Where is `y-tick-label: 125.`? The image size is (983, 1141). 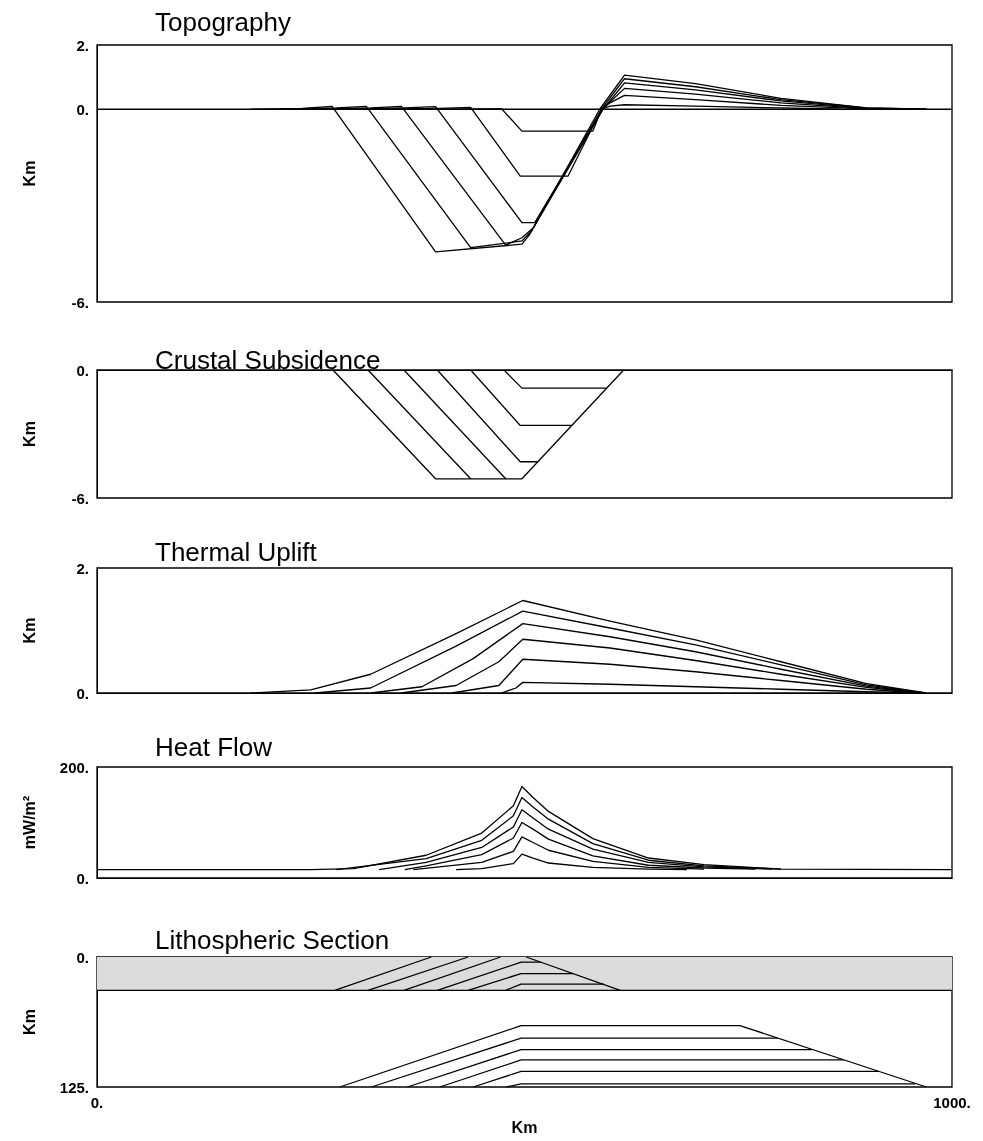
y-tick-label: 125. is located at coordinates (74, 1087).